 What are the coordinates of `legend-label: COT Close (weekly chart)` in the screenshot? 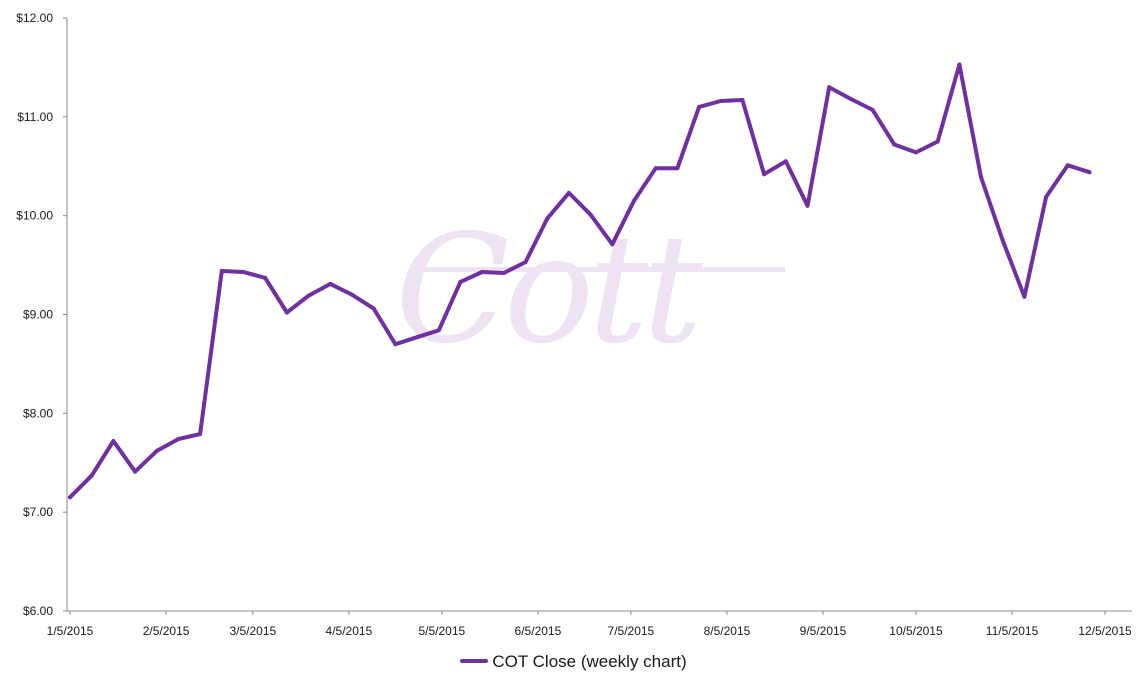 It's located at (589, 661).